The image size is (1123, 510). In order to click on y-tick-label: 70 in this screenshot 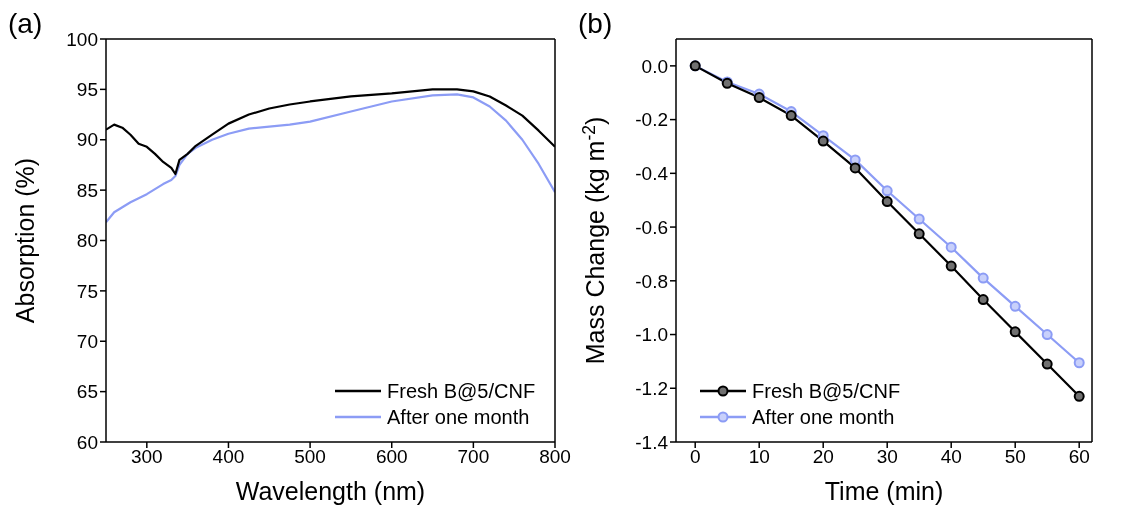, I will do `click(87, 341)`.